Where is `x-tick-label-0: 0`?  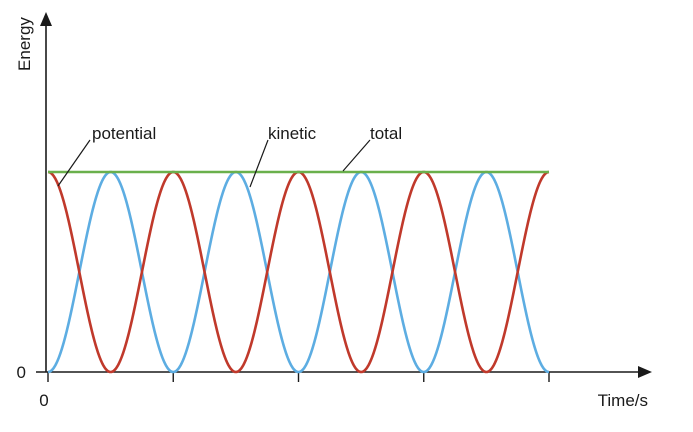
x-tick-label-0: 0 is located at coordinates (43, 400).